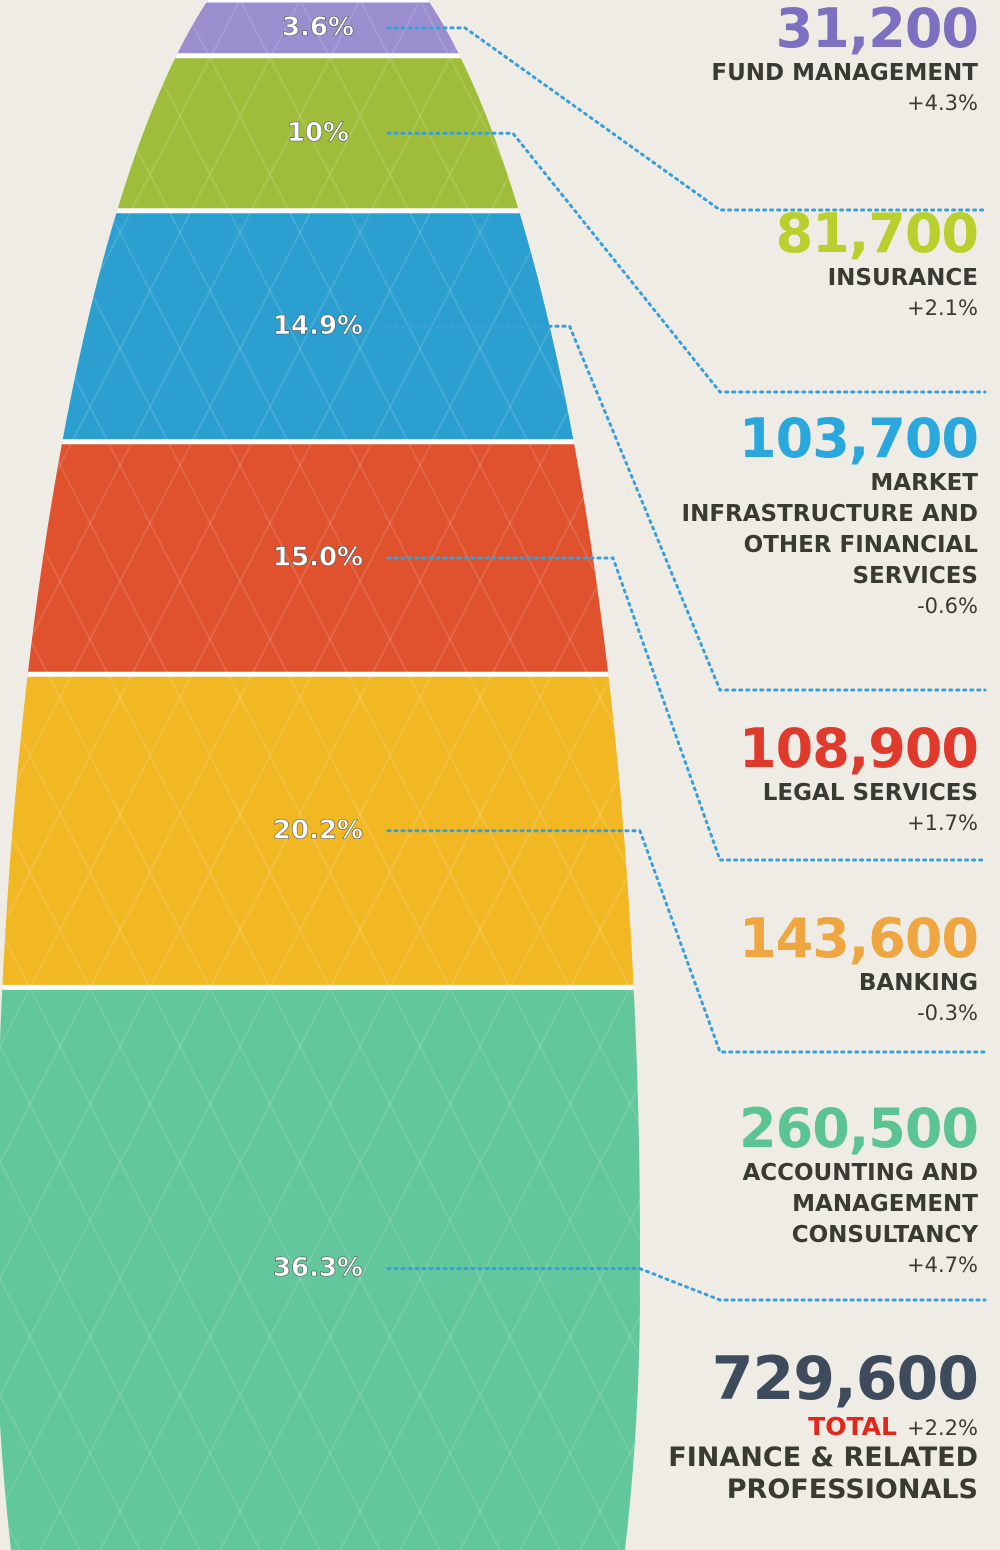 This screenshot has width=1000, height=1550. I want to click on segment-label: 36.3%, so click(318, 1268).